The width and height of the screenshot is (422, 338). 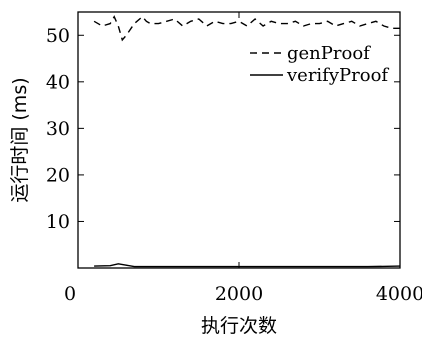 I want to click on legend-label-verifyProof: verifyProof, so click(x=337, y=75).